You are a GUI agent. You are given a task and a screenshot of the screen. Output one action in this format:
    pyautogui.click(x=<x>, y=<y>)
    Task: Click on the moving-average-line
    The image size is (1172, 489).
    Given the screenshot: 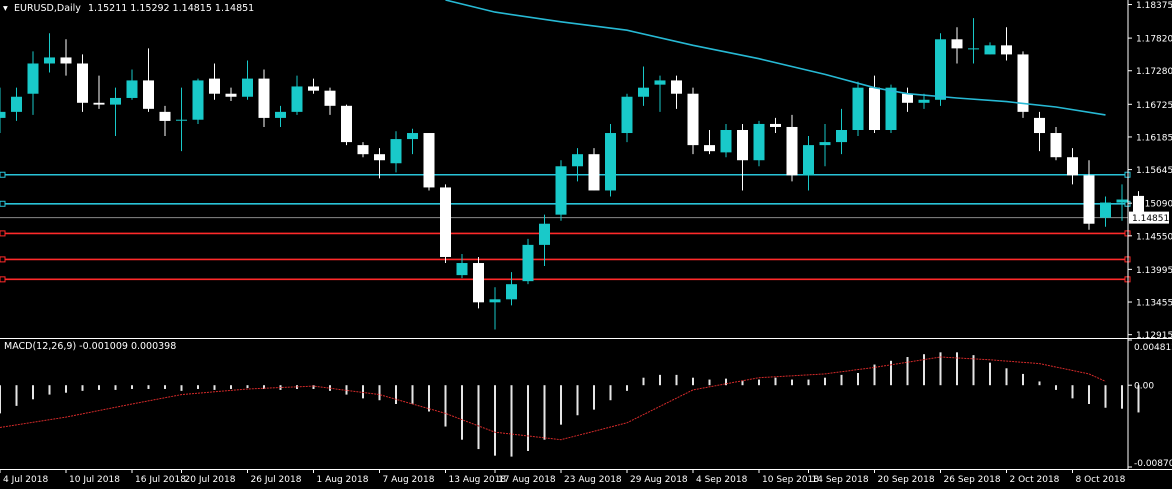 What is the action you would take?
    pyautogui.click(x=775, y=58)
    